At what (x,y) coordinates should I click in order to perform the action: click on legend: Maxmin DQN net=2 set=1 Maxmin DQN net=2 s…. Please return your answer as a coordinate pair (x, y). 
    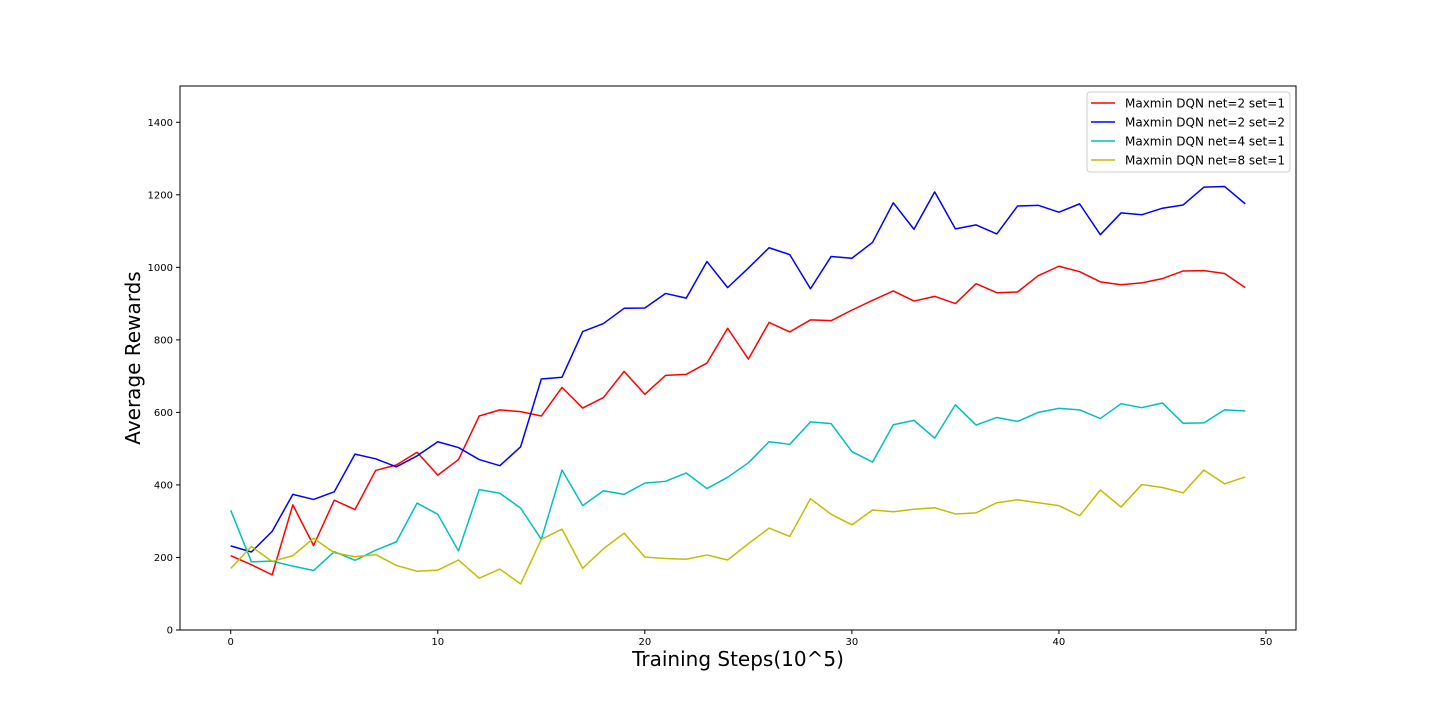
    Looking at the image, I should click on (1188, 132).